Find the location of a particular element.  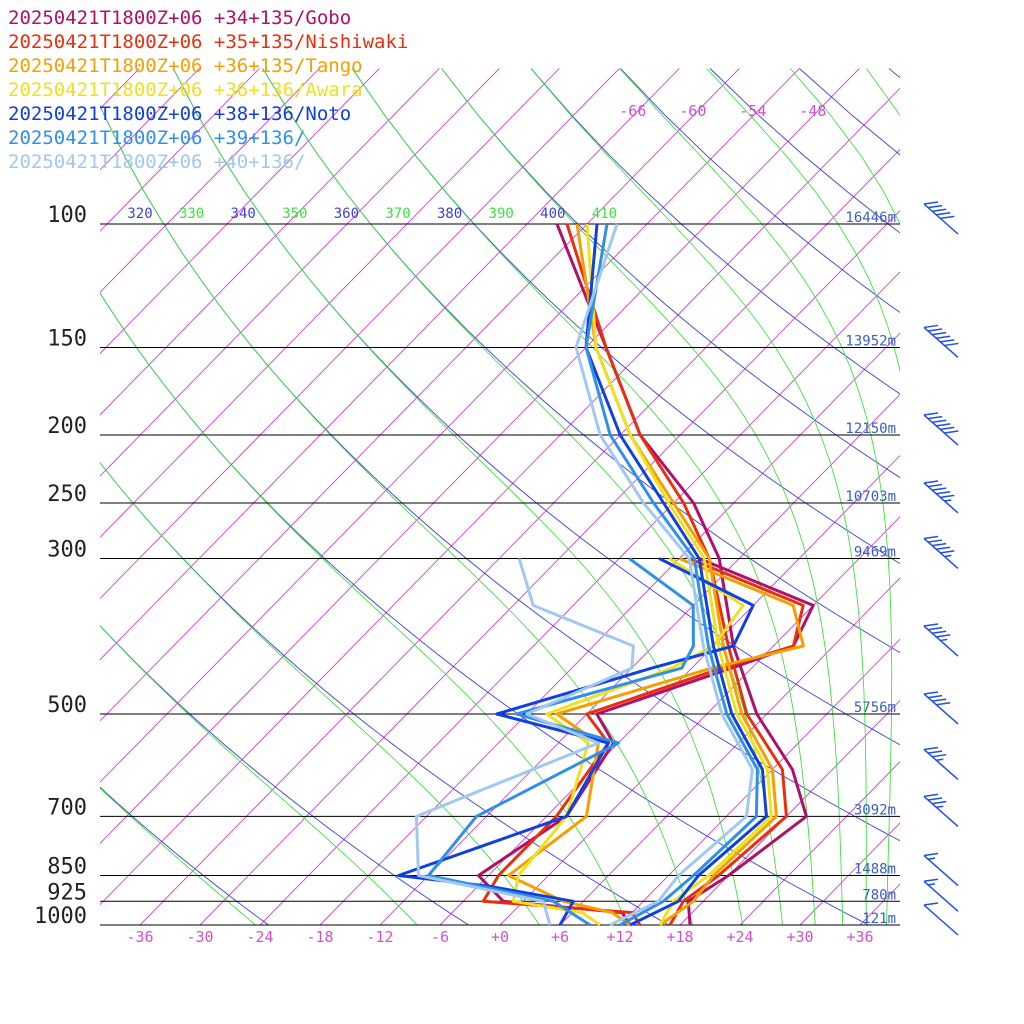

upper-temperature-tick-label: -54 is located at coordinates (752, 111).